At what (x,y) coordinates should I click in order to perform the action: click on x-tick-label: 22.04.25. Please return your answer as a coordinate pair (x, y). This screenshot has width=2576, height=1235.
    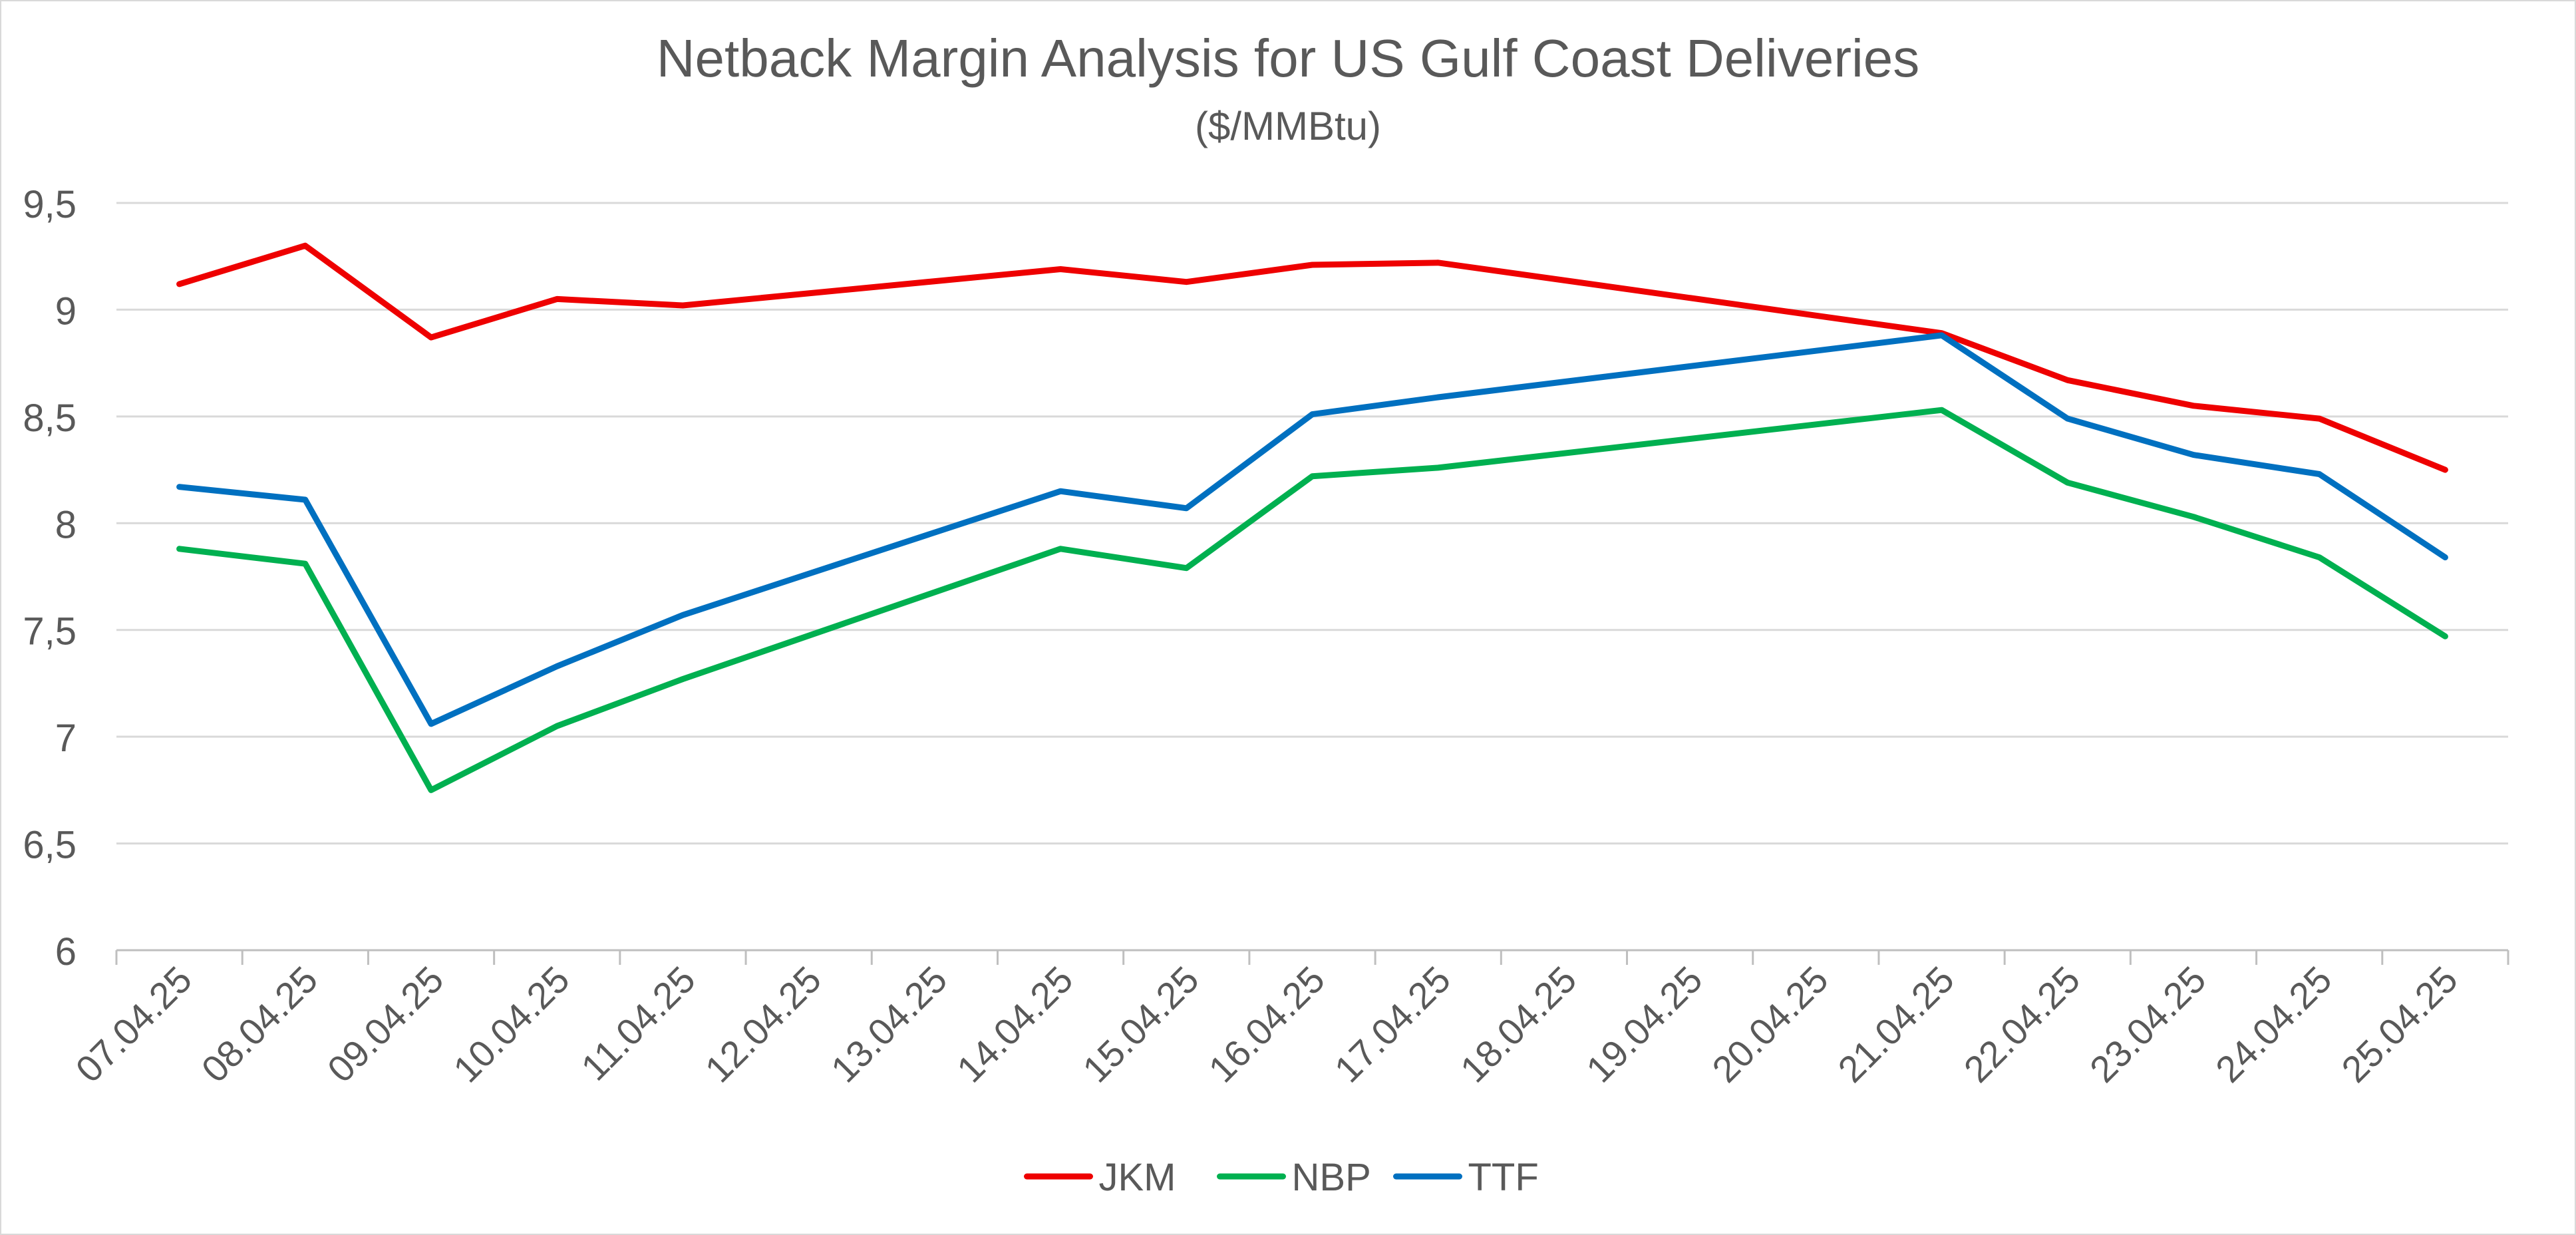
    Looking at the image, I should click on (2022, 1024).